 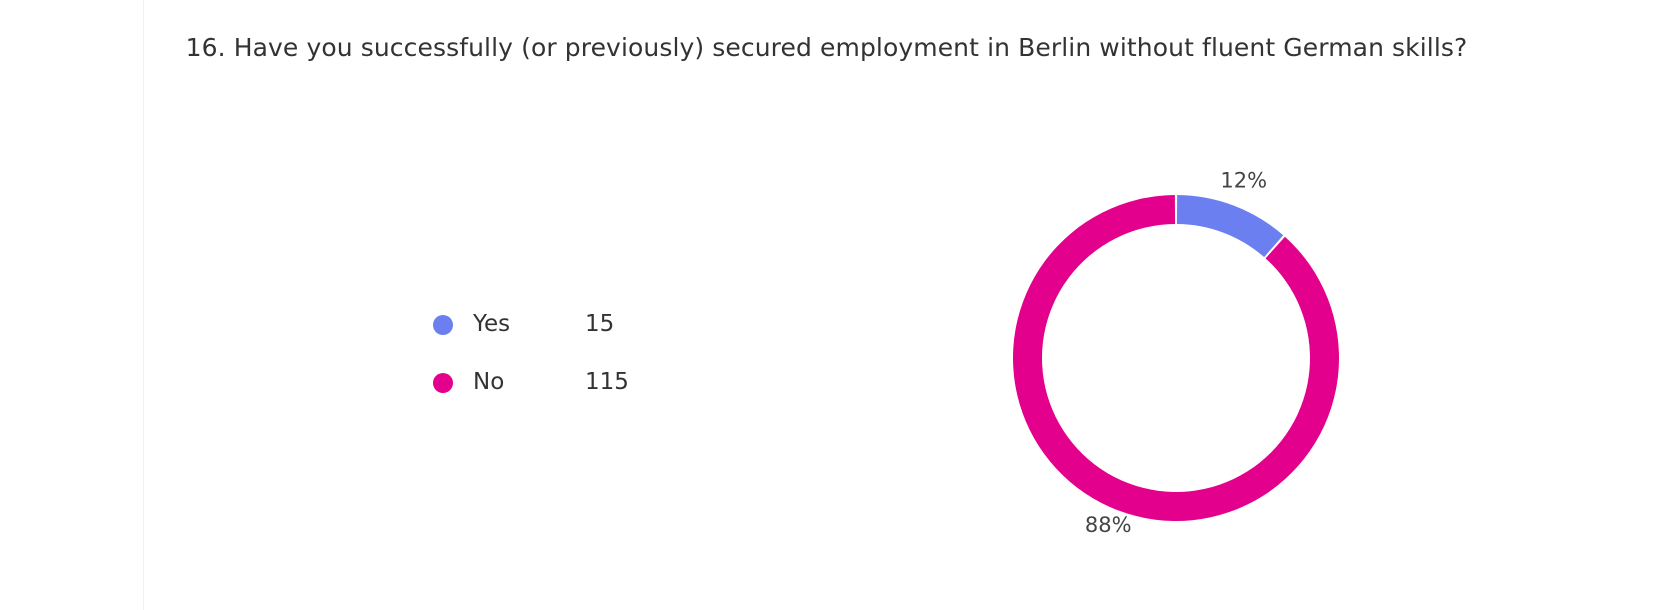 I want to click on legend-label-yes: Yes, so click(x=492, y=324).